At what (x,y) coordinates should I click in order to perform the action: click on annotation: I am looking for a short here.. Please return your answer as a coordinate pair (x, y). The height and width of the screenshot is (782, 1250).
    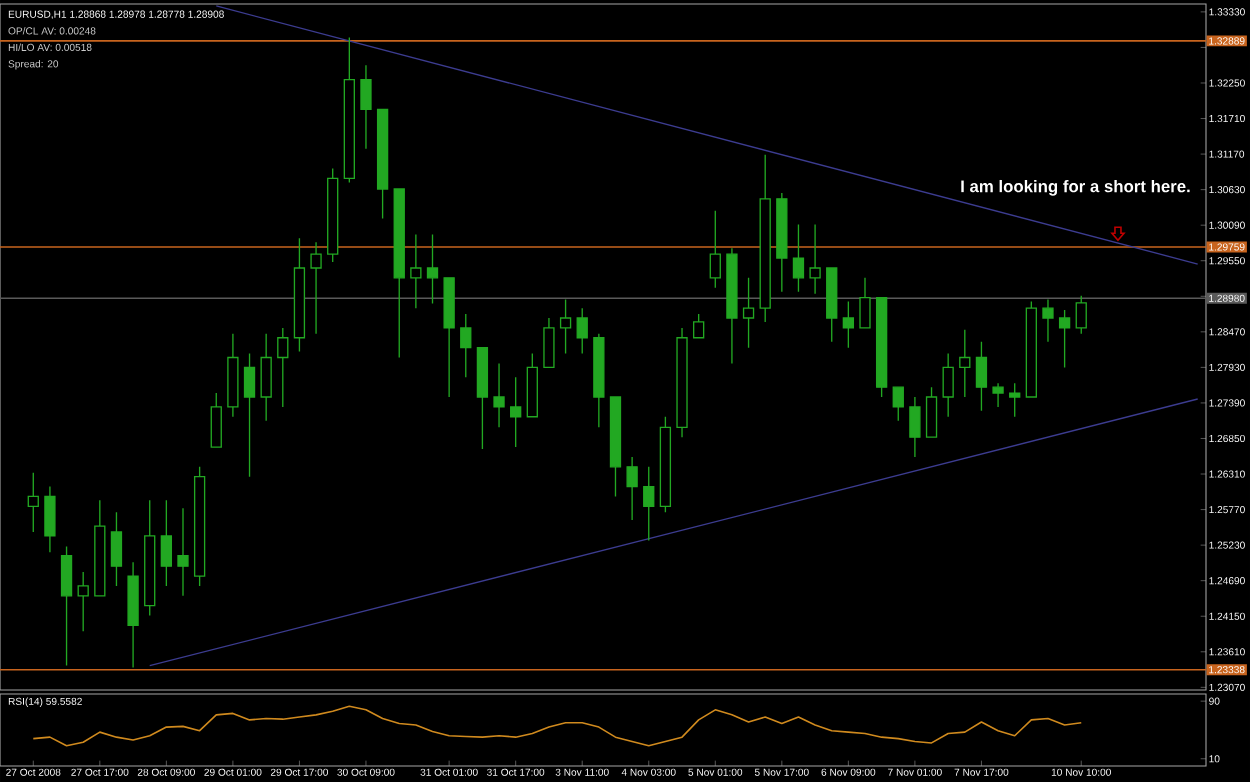
    Looking at the image, I should click on (1075, 187).